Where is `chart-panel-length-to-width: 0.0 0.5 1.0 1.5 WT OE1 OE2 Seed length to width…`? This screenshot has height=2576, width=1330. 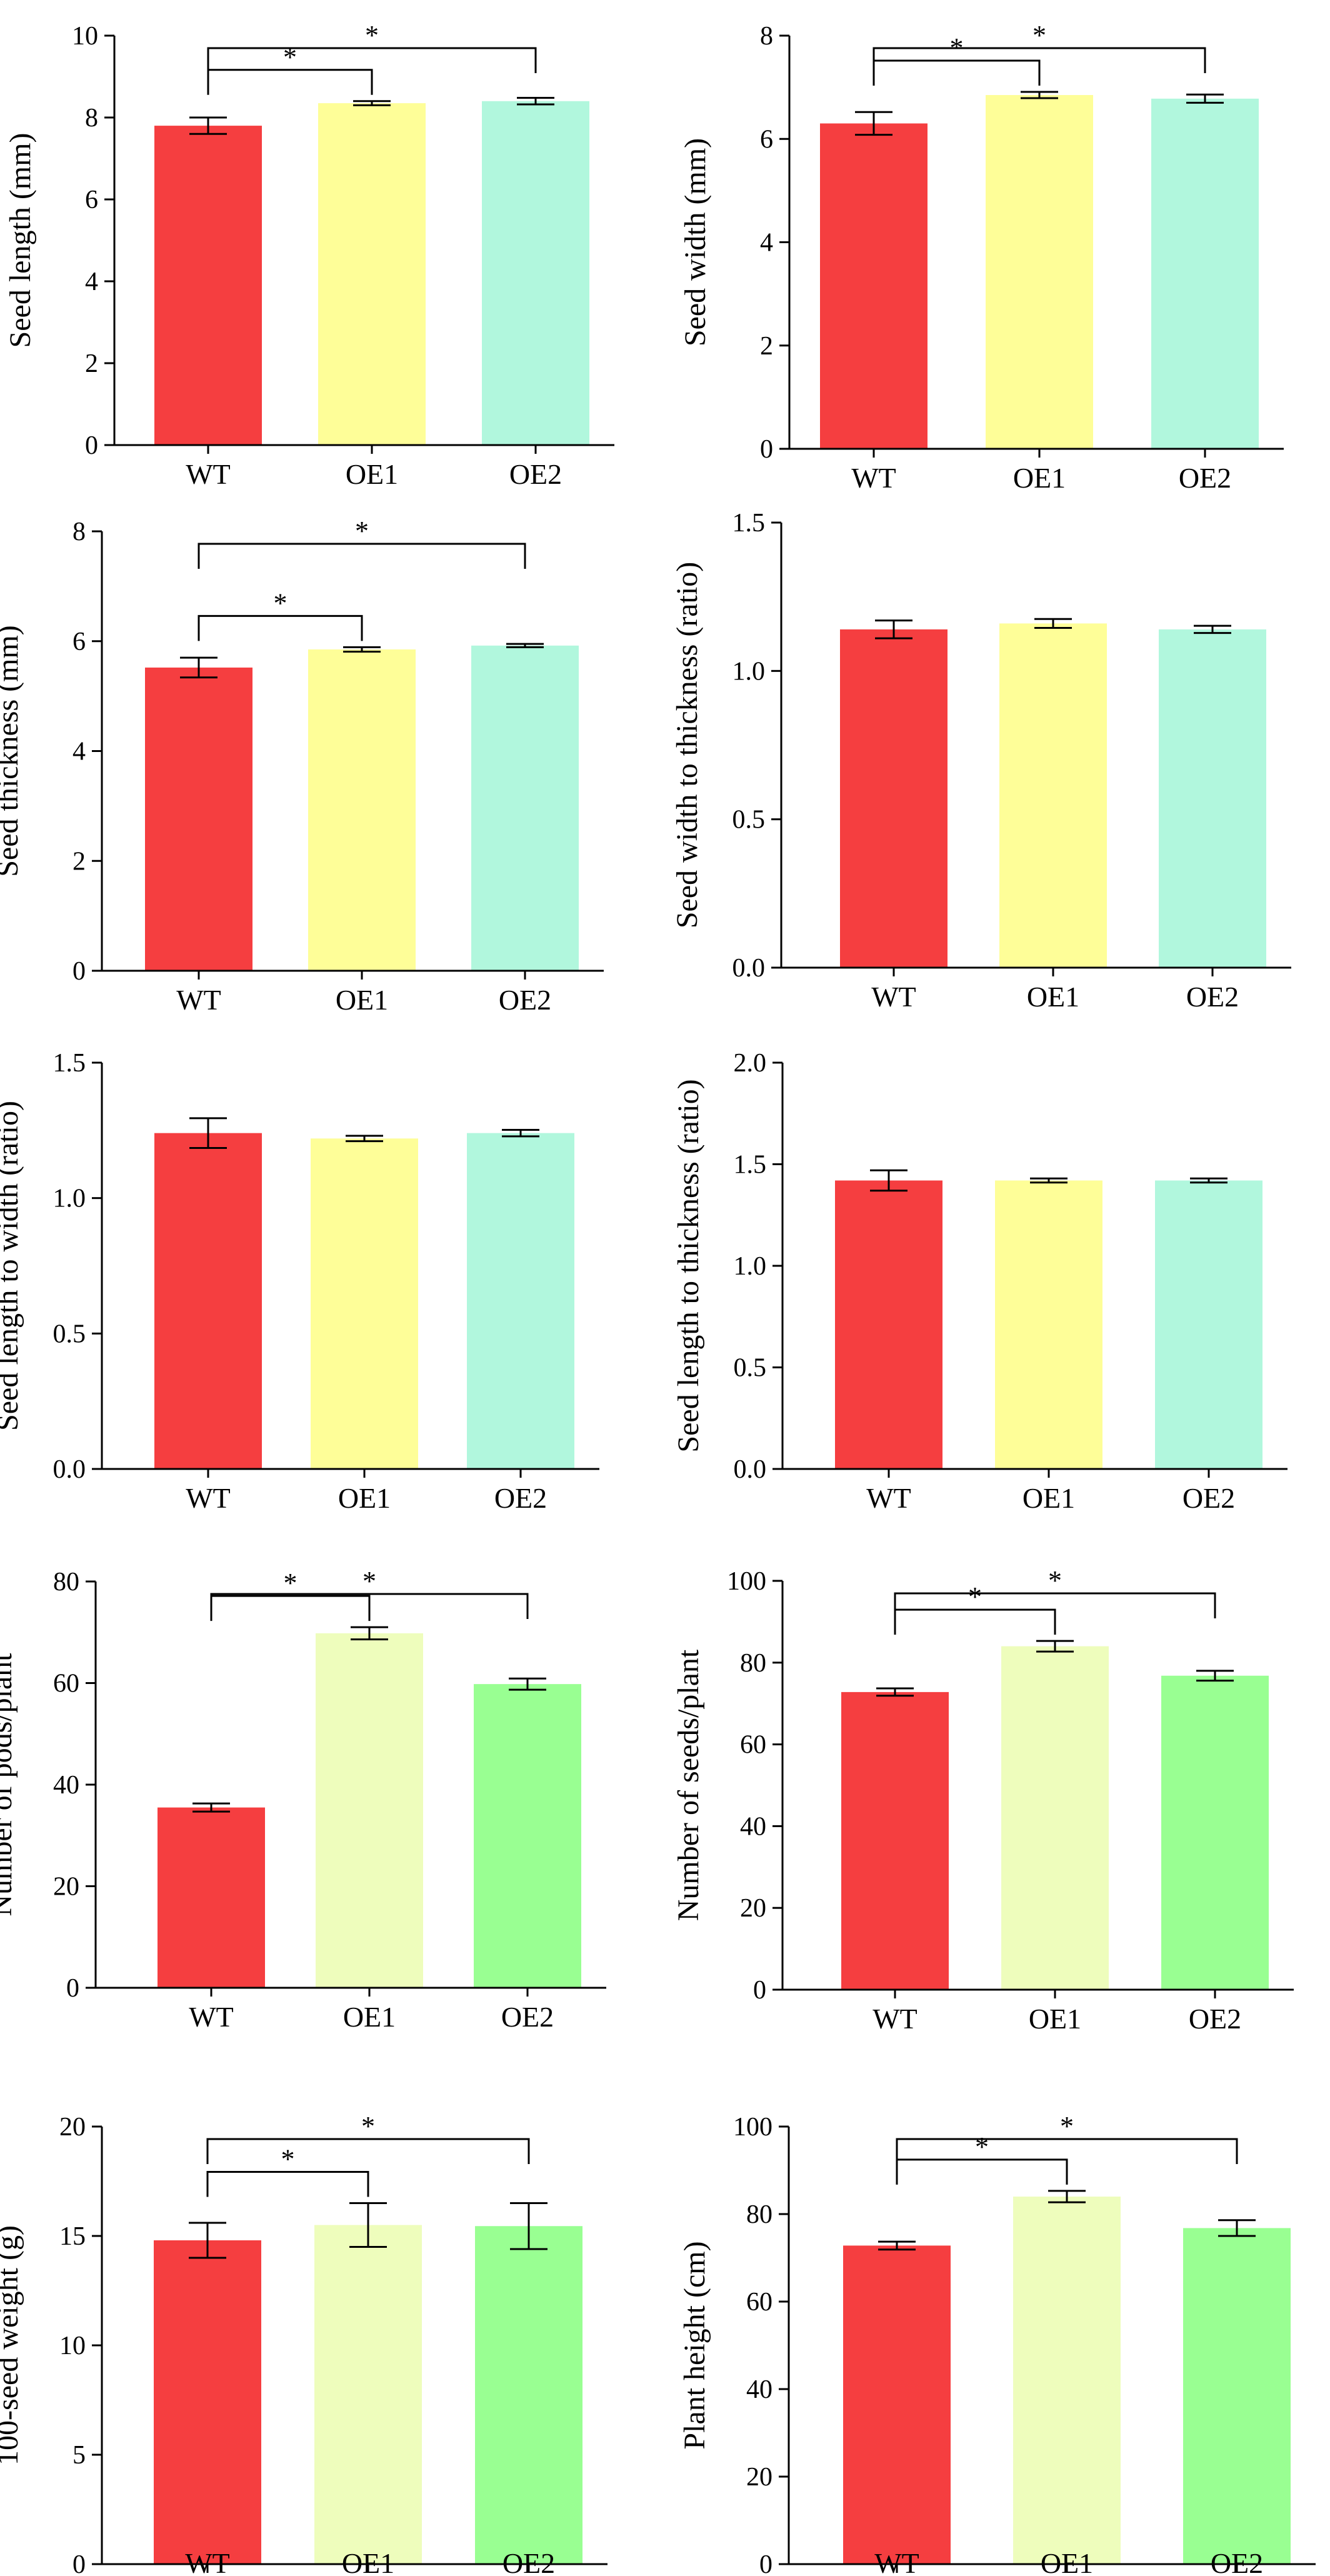
chart-panel-length-to-width: 0.0 0.5 1.0 1.5 WT OE1 OE2 Seed length to width… is located at coordinates (299, 1281).